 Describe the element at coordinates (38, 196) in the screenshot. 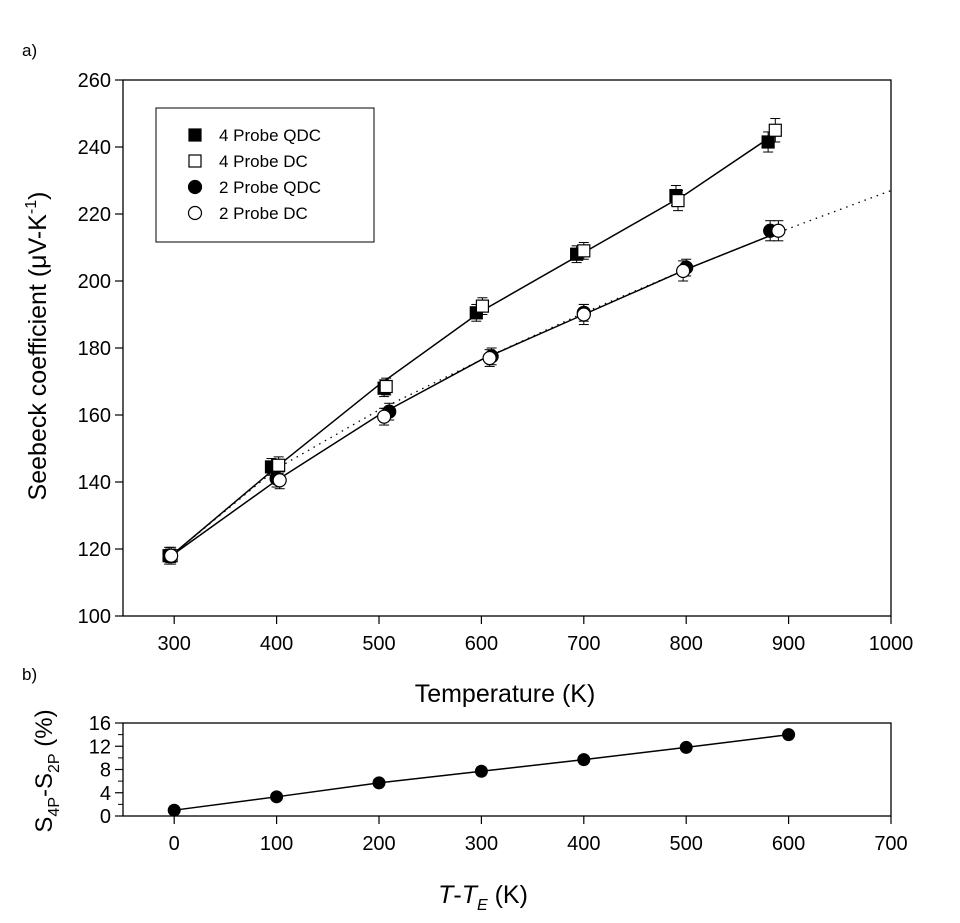

I see `panel-a-y-label-close: )` at that location.